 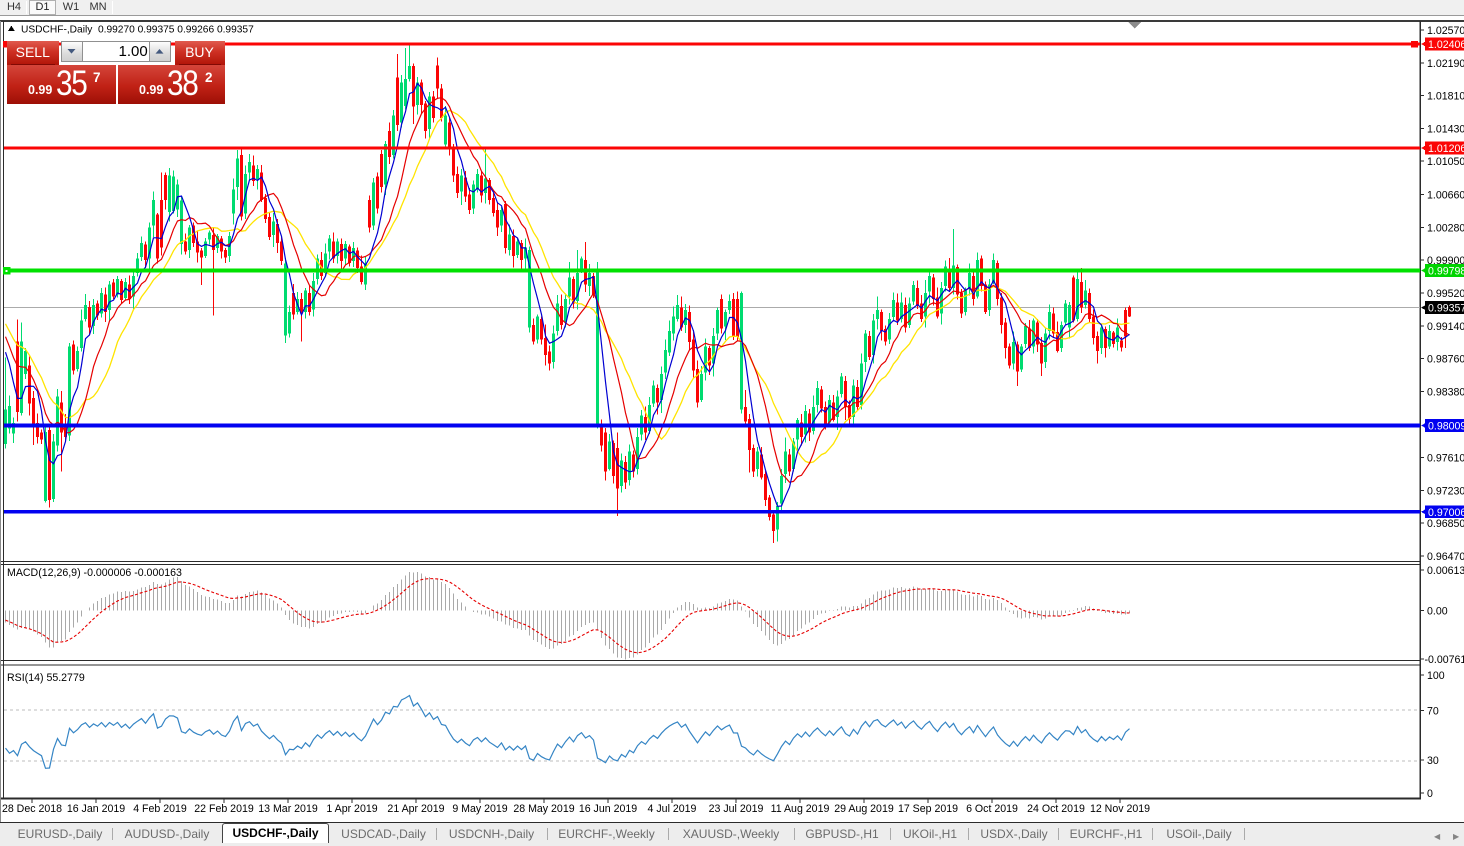 What do you see at coordinates (1120, 809) in the screenshot?
I see `svg-text: 12 Nov 2019` at bounding box center [1120, 809].